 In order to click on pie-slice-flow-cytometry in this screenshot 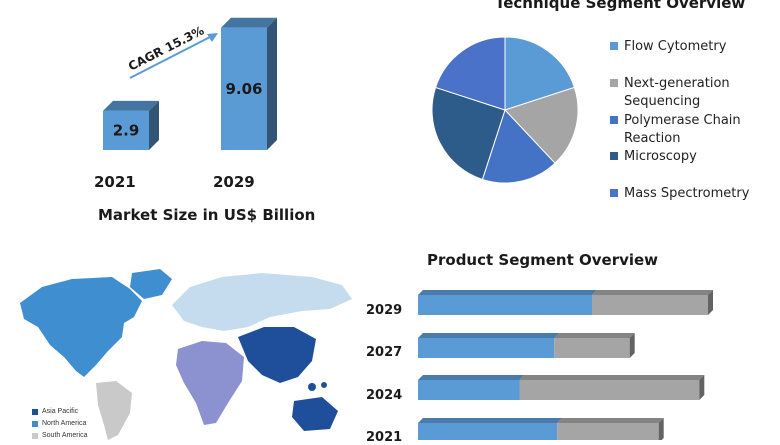, I will do `click(540, 73)`.